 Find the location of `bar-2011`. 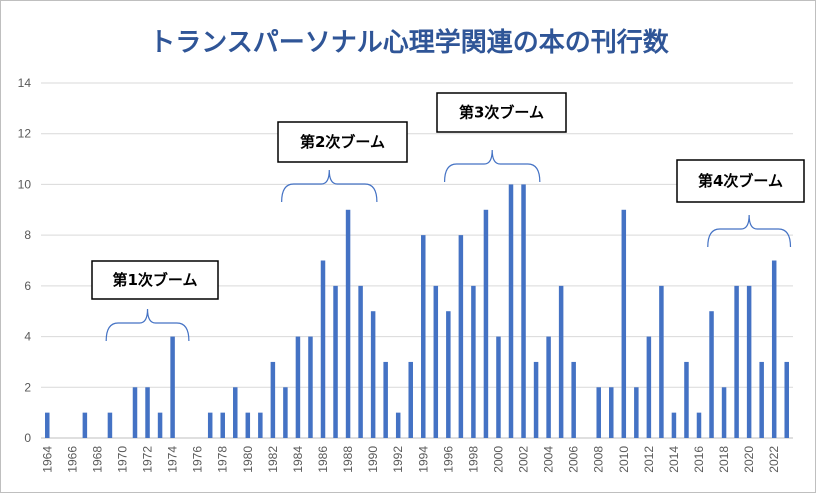

bar-2011 is located at coordinates (636, 412).